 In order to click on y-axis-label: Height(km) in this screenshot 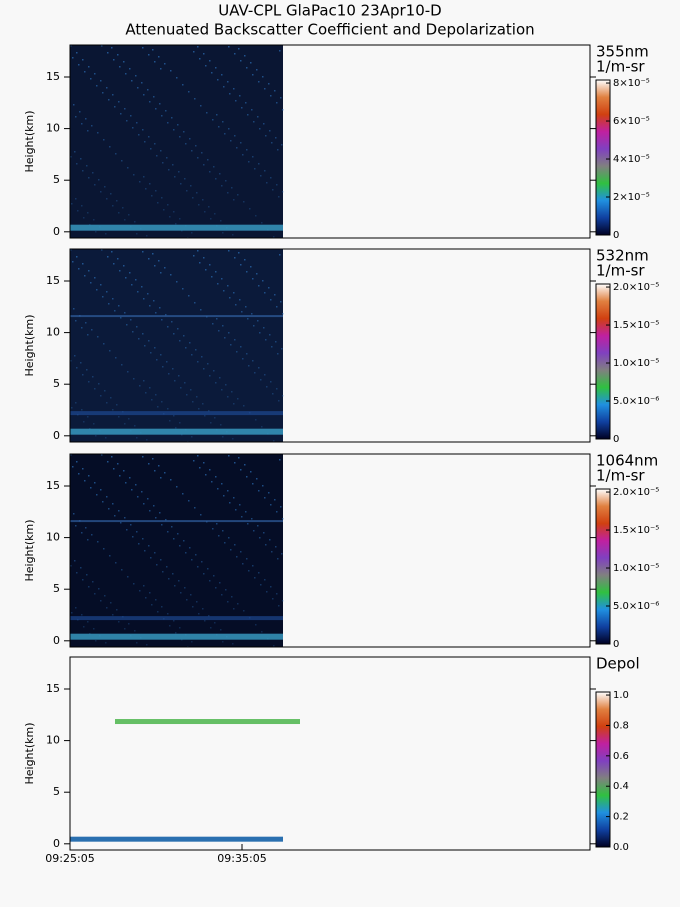, I will do `click(29, 345)`.